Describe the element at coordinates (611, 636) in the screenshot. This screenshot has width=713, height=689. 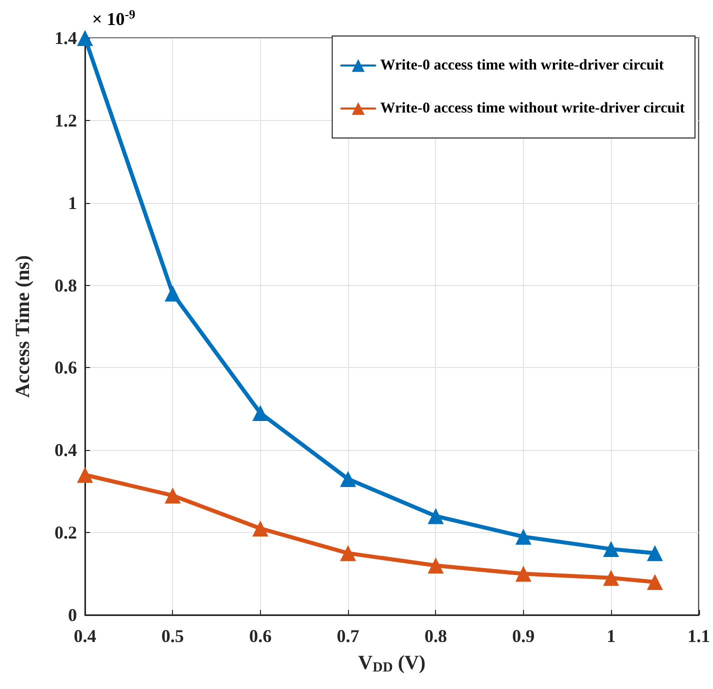
I see `x-tick-label: 1` at that location.